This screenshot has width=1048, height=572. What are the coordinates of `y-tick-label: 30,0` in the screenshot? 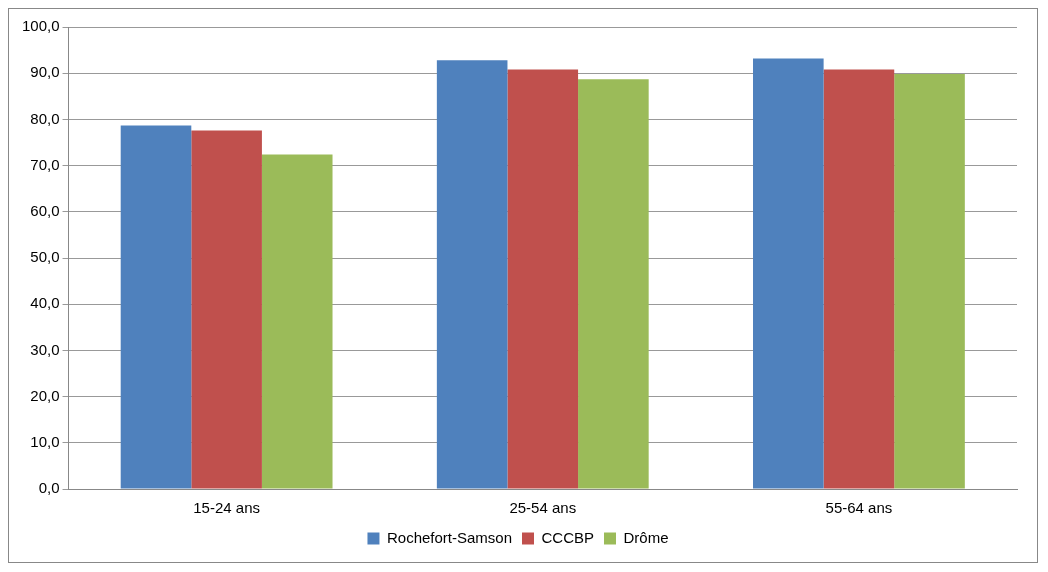 It's located at (45, 349).